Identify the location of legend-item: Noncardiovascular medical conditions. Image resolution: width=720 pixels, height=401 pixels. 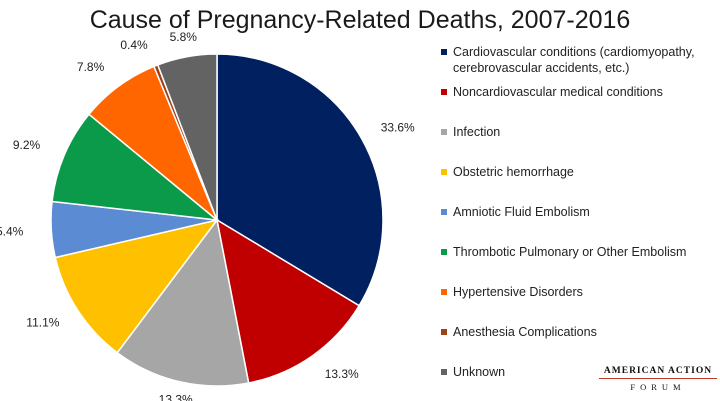
(578, 92).